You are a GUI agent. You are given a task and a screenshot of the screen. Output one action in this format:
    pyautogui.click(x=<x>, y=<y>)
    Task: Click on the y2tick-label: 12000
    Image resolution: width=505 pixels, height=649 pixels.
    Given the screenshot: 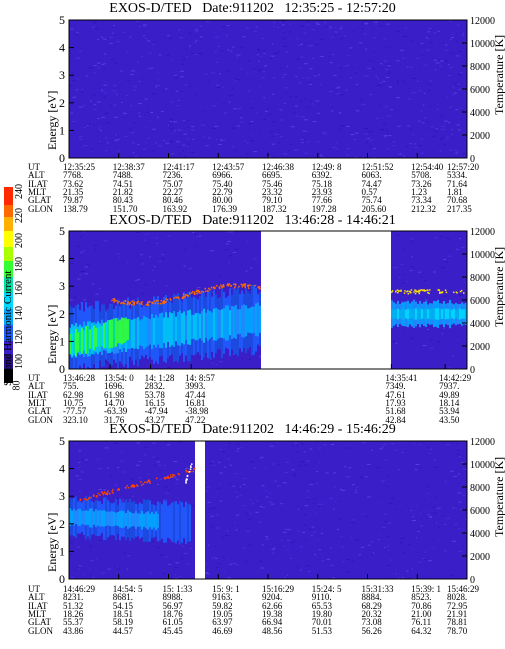 What is the action you would take?
    pyautogui.click(x=482, y=232)
    